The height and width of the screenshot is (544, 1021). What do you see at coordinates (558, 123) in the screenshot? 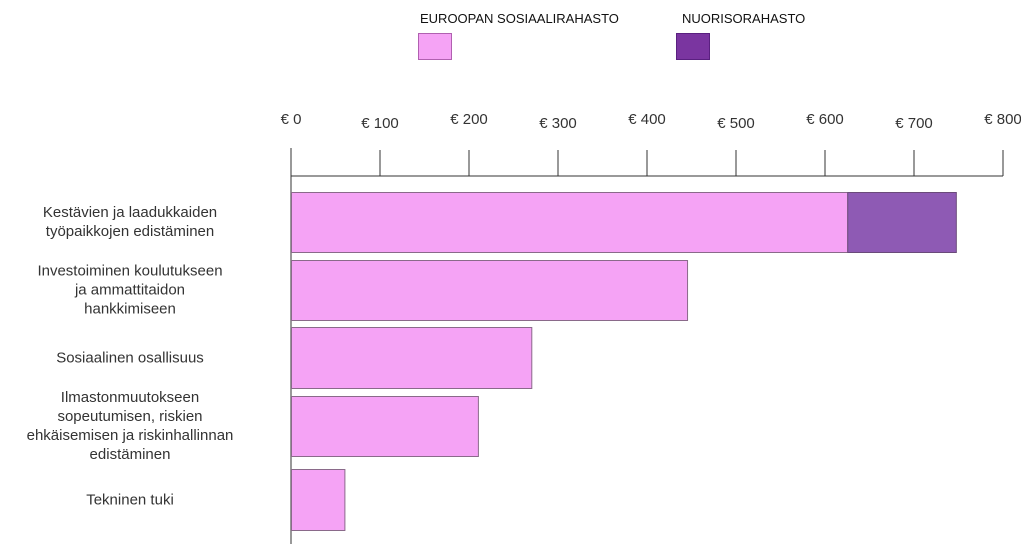
I see `x-tick-label: € 300` at bounding box center [558, 123].